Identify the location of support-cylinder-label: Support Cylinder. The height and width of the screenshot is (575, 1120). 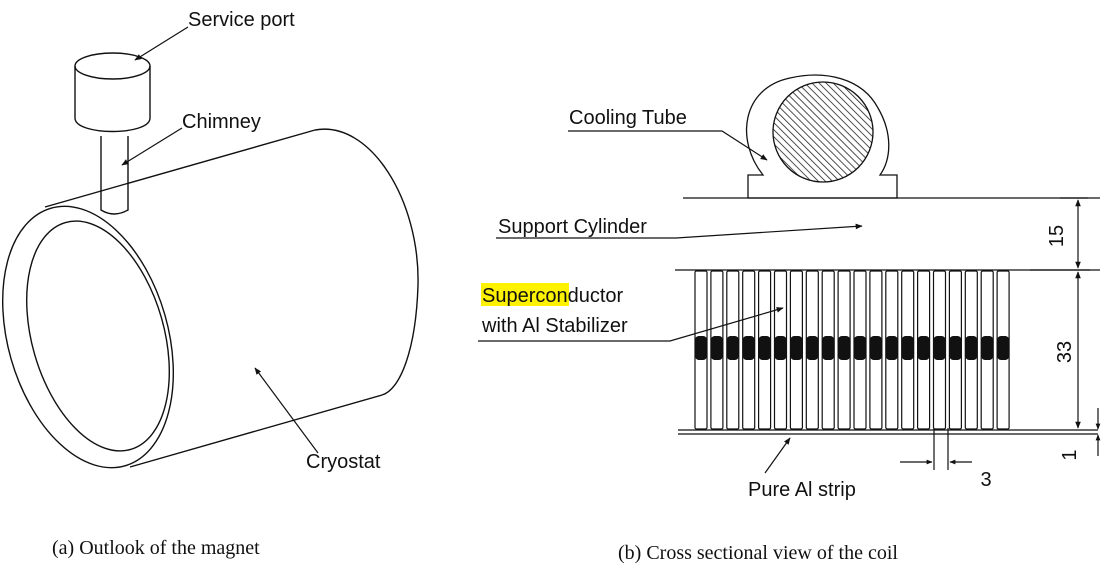
(572, 227).